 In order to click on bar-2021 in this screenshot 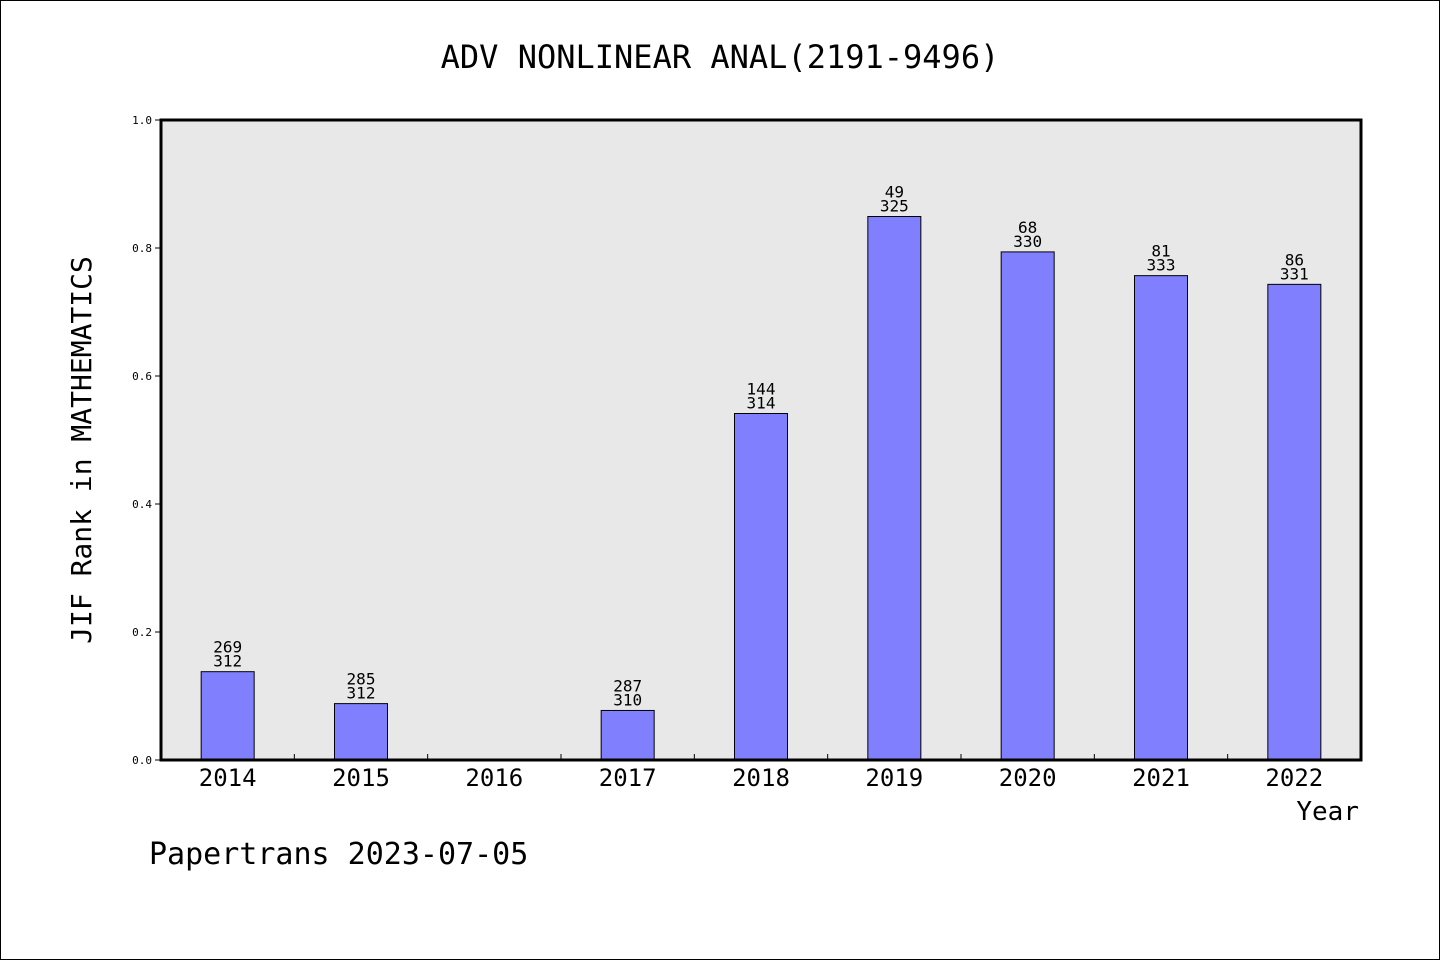, I will do `click(1161, 518)`.